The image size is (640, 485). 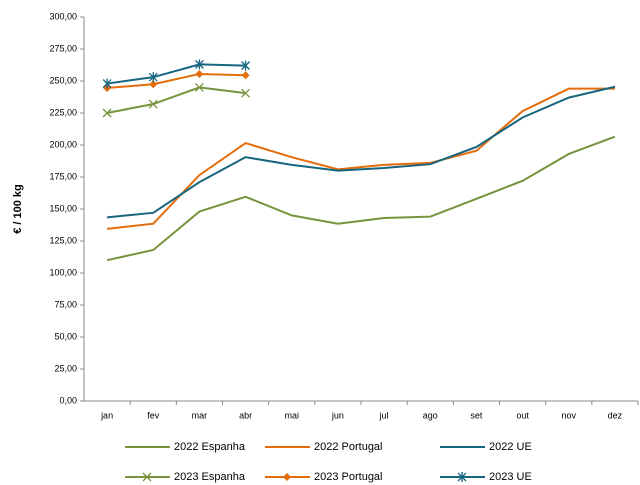 What do you see at coordinates (486, 447) in the screenshot?
I see `legend-item: 2022 UE` at bounding box center [486, 447].